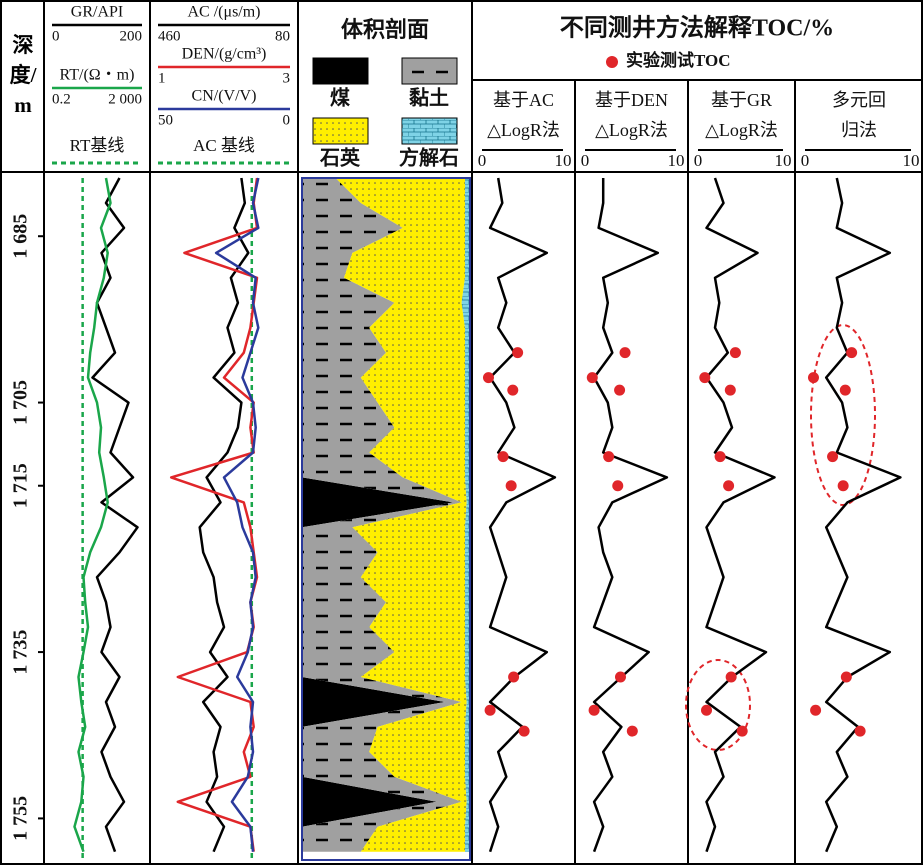 The height and width of the screenshot is (865, 923). What do you see at coordinates (612, 62) in the screenshot?
I see `legend-dot` at bounding box center [612, 62].